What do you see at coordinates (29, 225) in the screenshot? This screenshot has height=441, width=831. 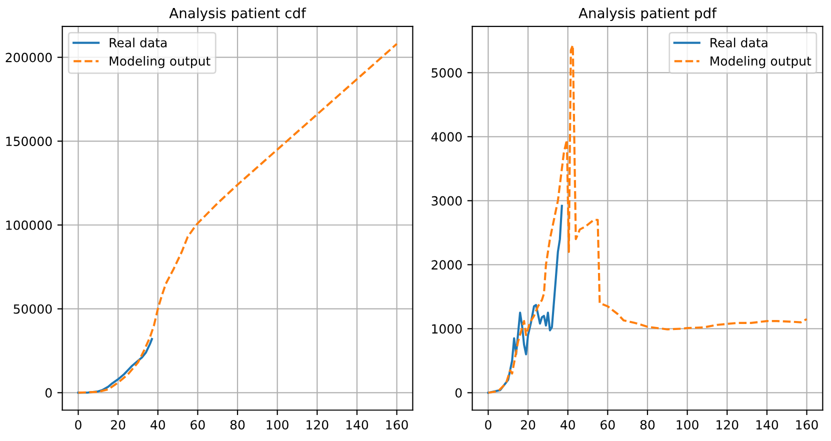 I see `y-tick-label: 100000` at bounding box center [29, 225].